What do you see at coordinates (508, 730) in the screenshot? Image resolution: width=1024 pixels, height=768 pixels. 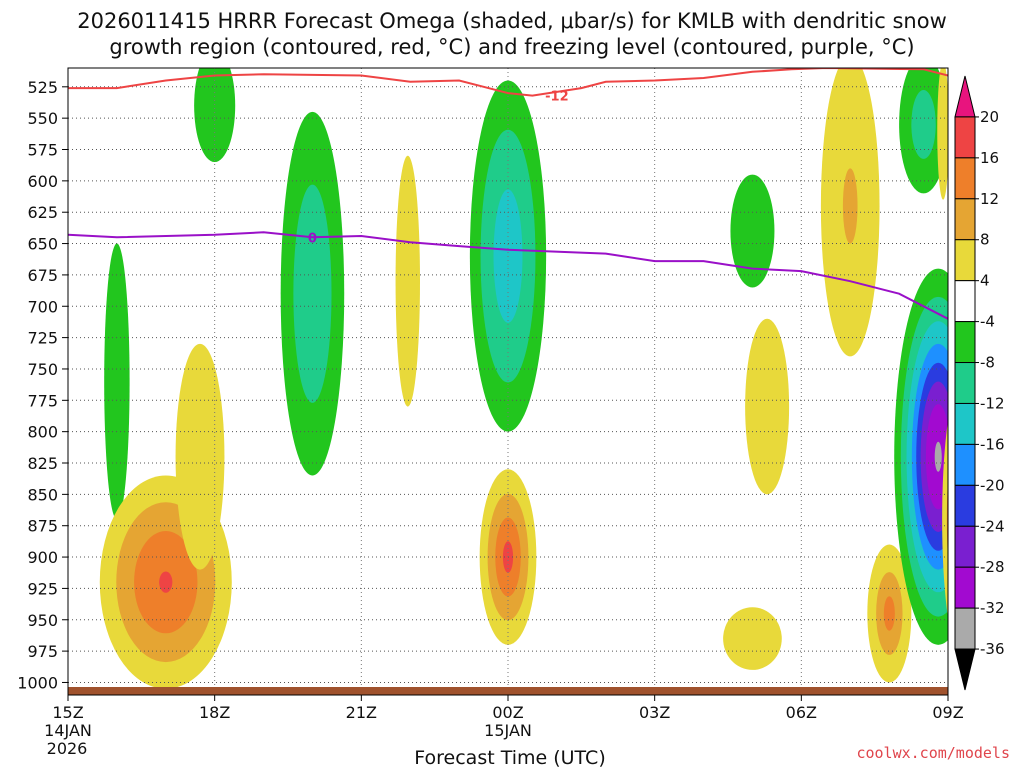 I see `date-tick-label: 15JAN` at bounding box center [508, 730].